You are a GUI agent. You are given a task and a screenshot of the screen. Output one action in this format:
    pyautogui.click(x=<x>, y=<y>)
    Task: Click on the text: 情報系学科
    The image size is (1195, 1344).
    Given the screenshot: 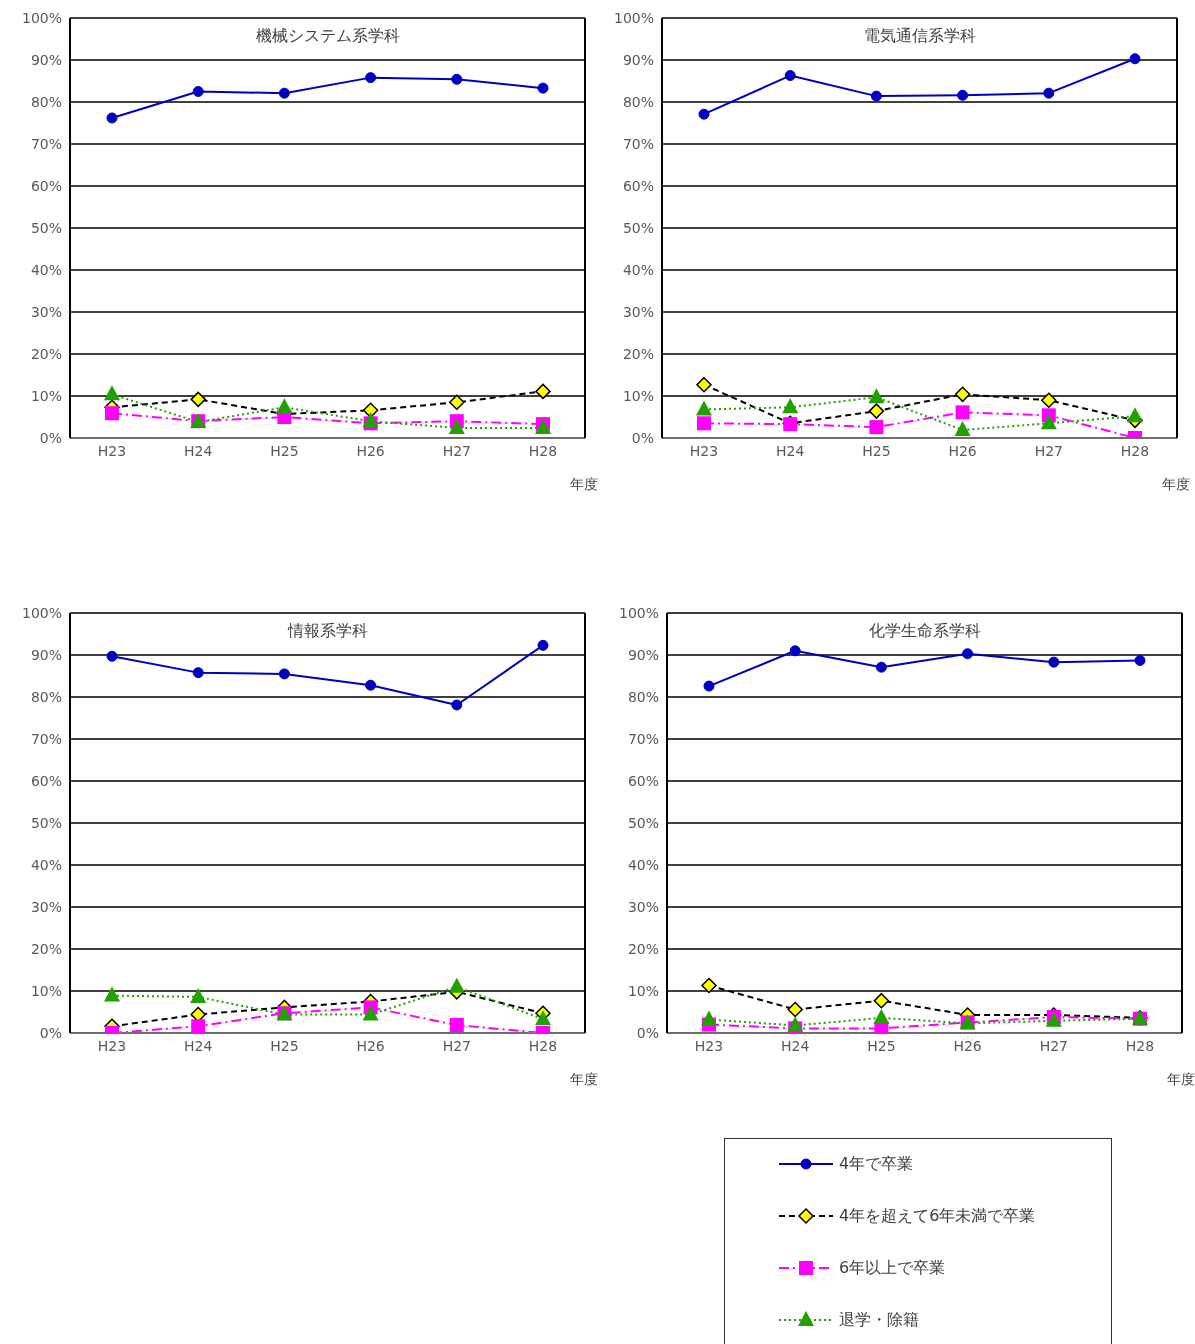 What is the action you would take?
    pyautogui.click(x=327, y=631)
    